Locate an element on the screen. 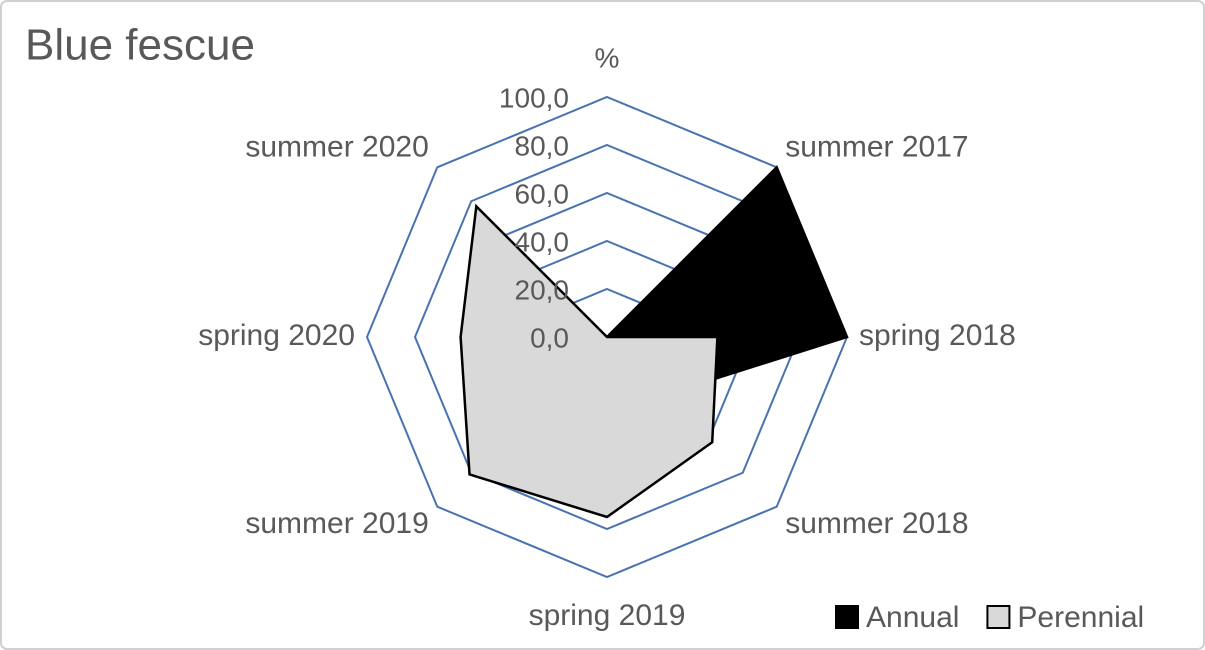  legend-label: Annual is located at coordinates (912, 617).